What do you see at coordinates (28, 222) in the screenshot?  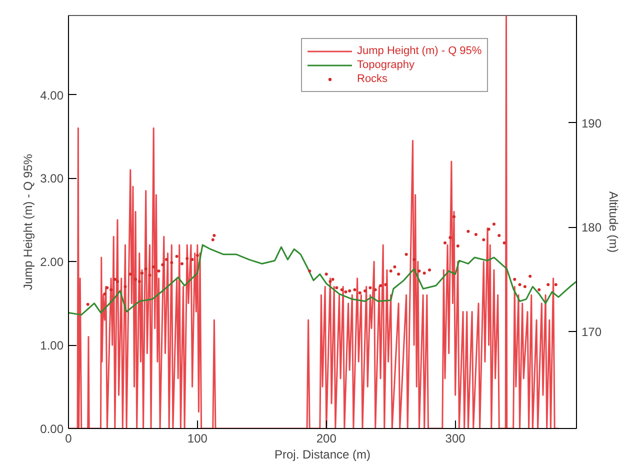 I see `y-axis-title: Jump Height (m) - Q 95%` at bounding box center [28, 222].